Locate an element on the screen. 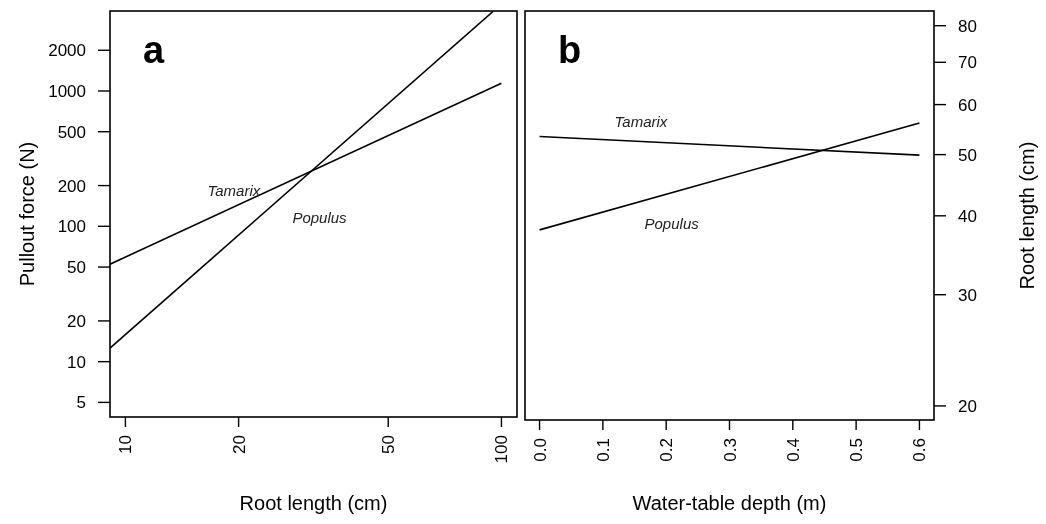 This screenshot has height=524, width=1046. y-tick-label: 10 is located at coordinates (76, 362).